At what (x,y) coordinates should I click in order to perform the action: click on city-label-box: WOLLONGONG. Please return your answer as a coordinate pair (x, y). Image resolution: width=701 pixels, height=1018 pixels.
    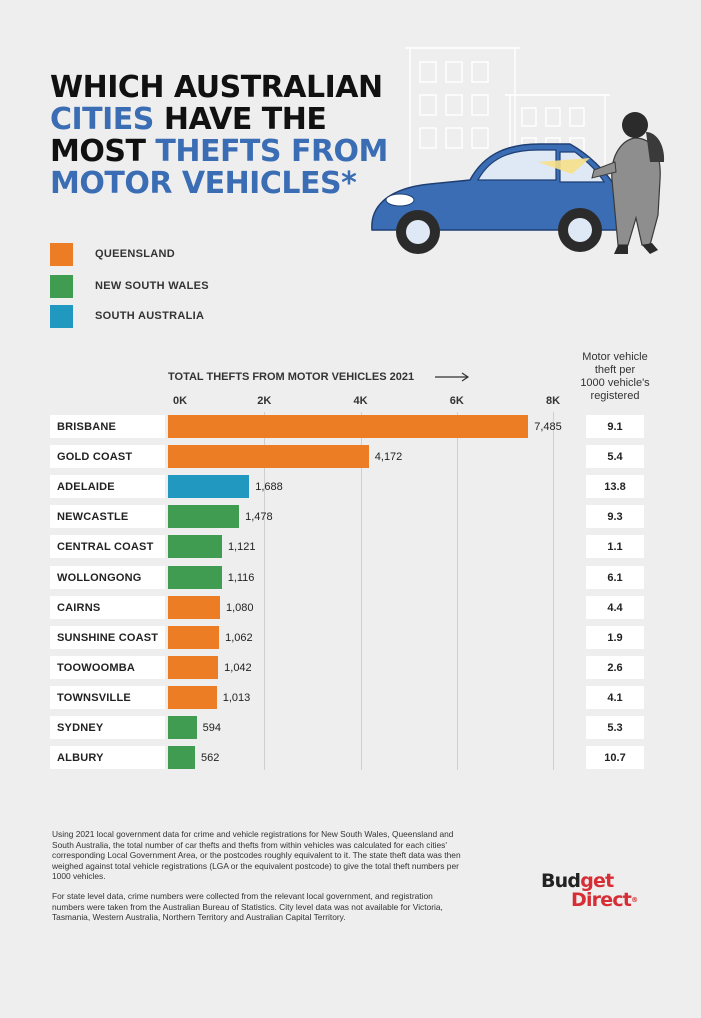
    Looking at the image, I should click on (107, 577).